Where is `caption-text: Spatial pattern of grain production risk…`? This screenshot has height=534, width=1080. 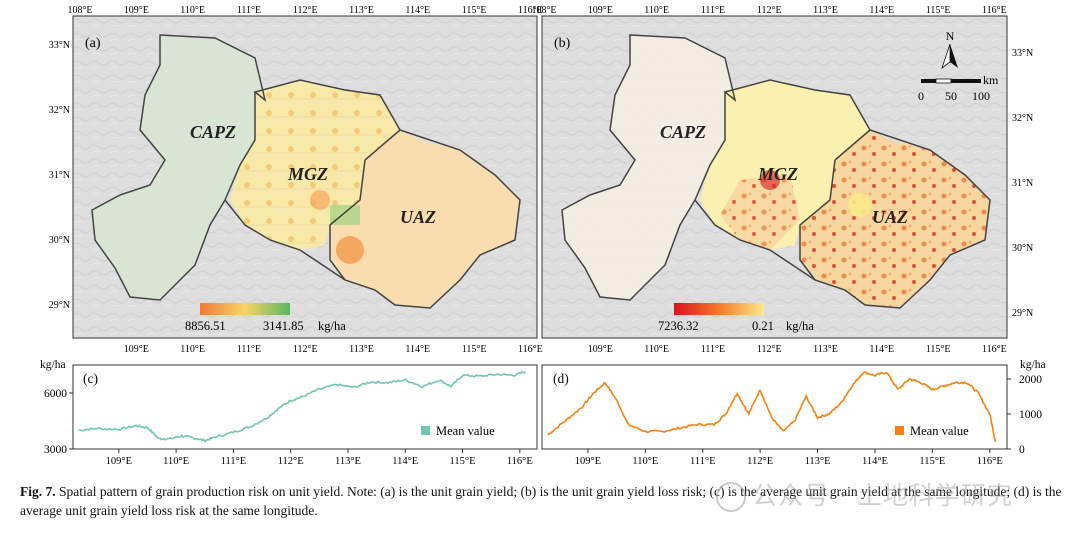
caption-text: Spatial pattern of grain production risk… is located at coordinates (541, 501).